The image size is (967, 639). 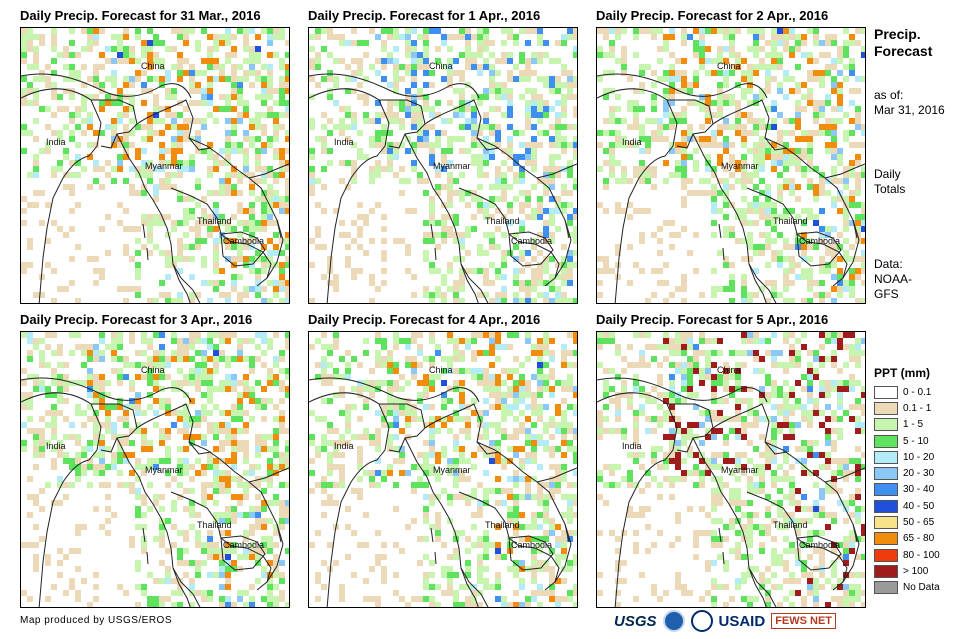 What do you see at coordinates (903, 51) in the screenshot?
I see `sidebar-title-line2: Forecast` at bounding box center [903, 51].